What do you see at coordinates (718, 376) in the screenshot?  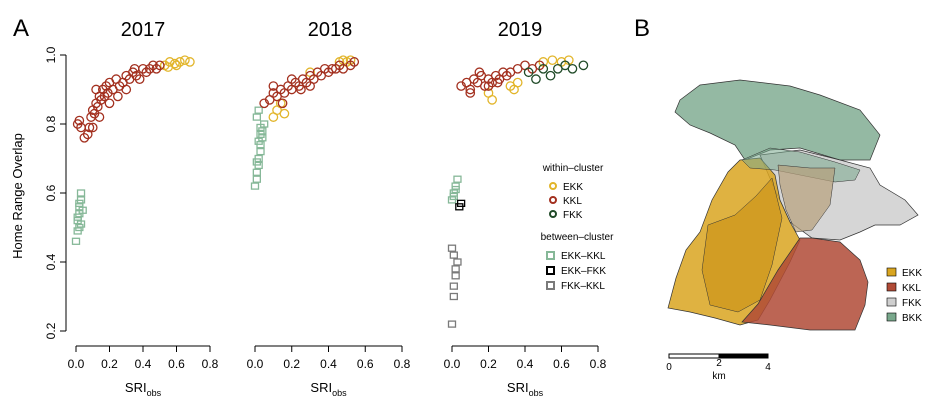 I see `scale-unit: km` at bounding box center [718, 376].